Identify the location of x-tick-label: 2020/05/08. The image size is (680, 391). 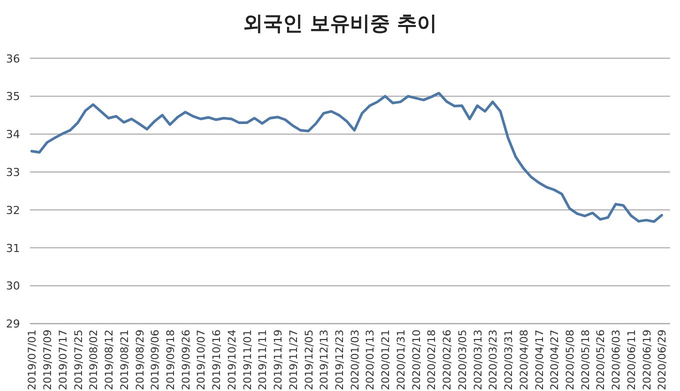
(570, 360).